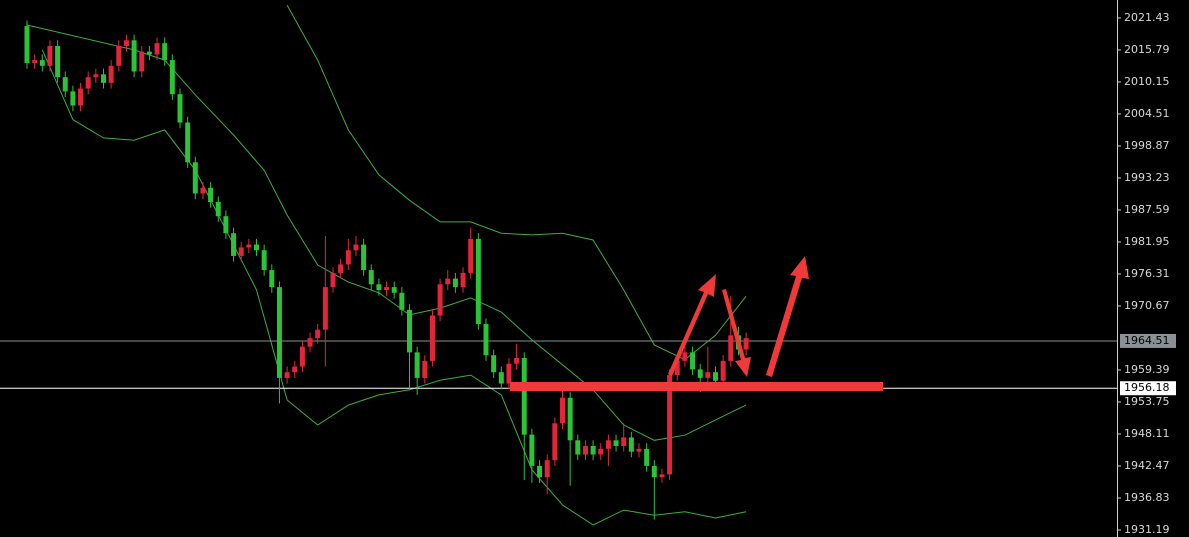 The width and height of the screenshot is (1189, 537). What do you see at coordinates (1147, 273) in the screenshot?
I see `y-tick-label: 1976.31` at bounding box center [1147, 273].